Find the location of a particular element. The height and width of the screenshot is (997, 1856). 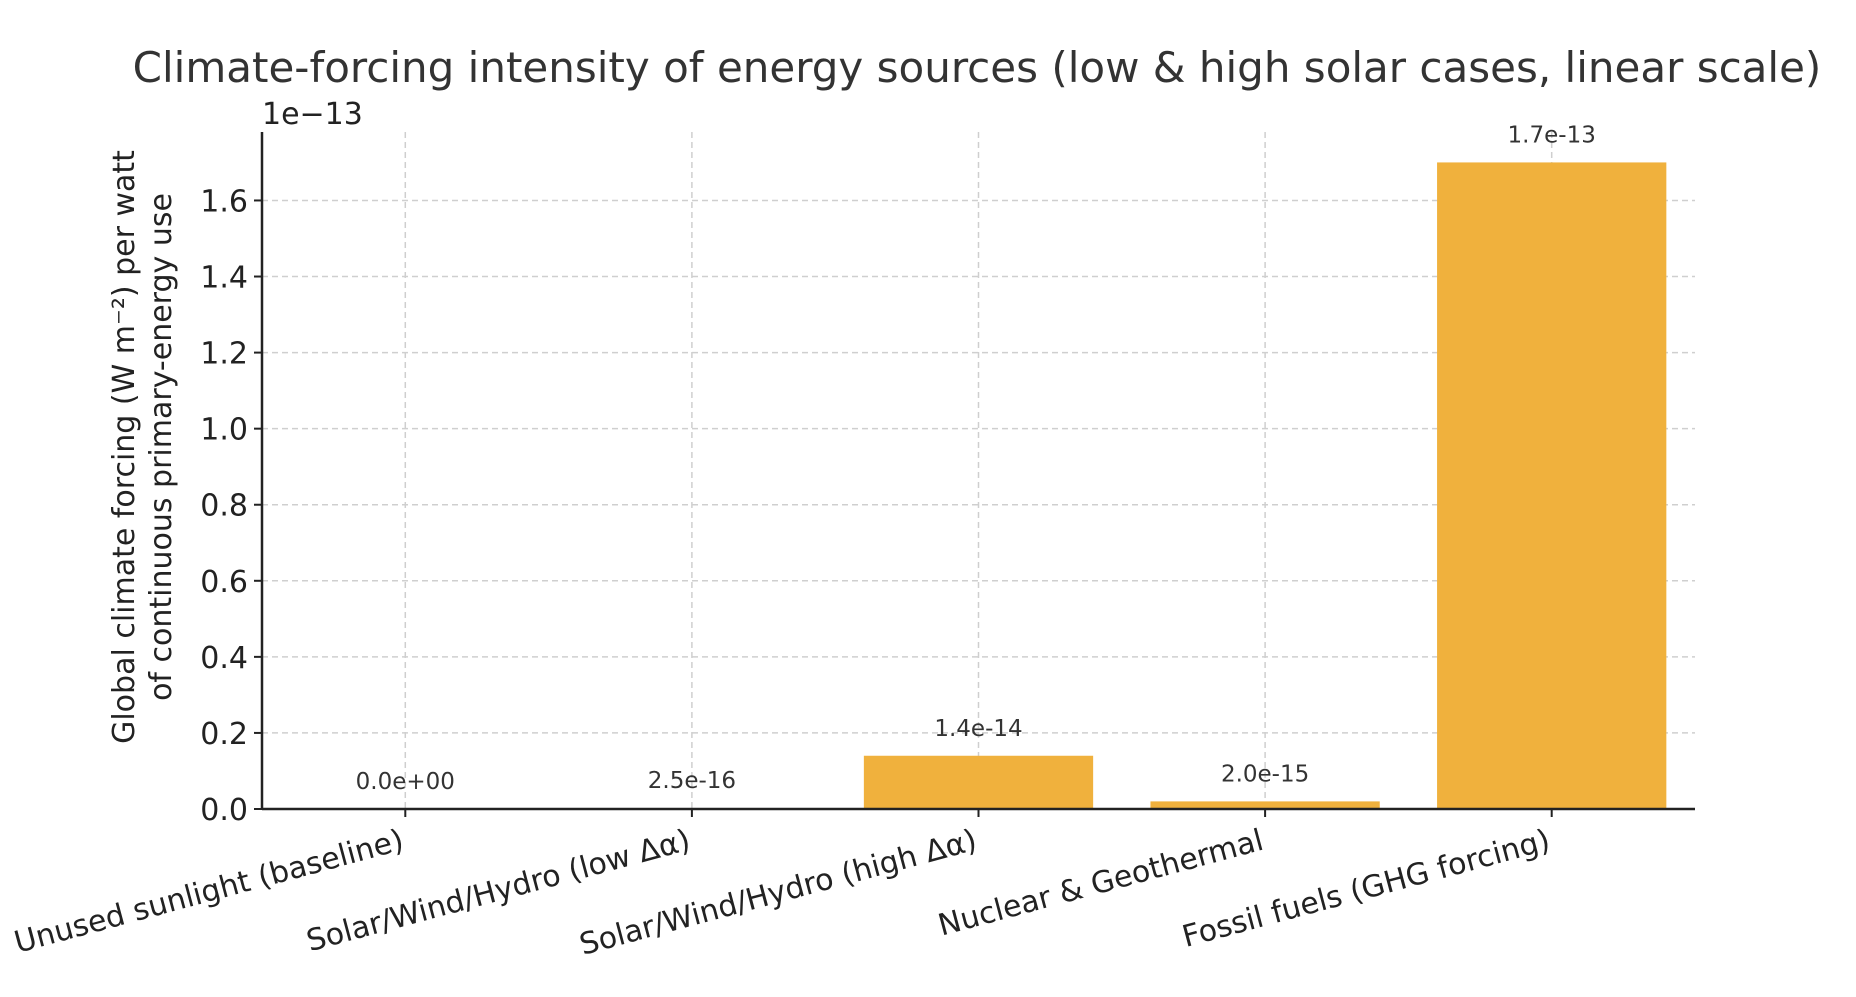

y-tick-label: 0.6 is located at coordinates (224, 582).